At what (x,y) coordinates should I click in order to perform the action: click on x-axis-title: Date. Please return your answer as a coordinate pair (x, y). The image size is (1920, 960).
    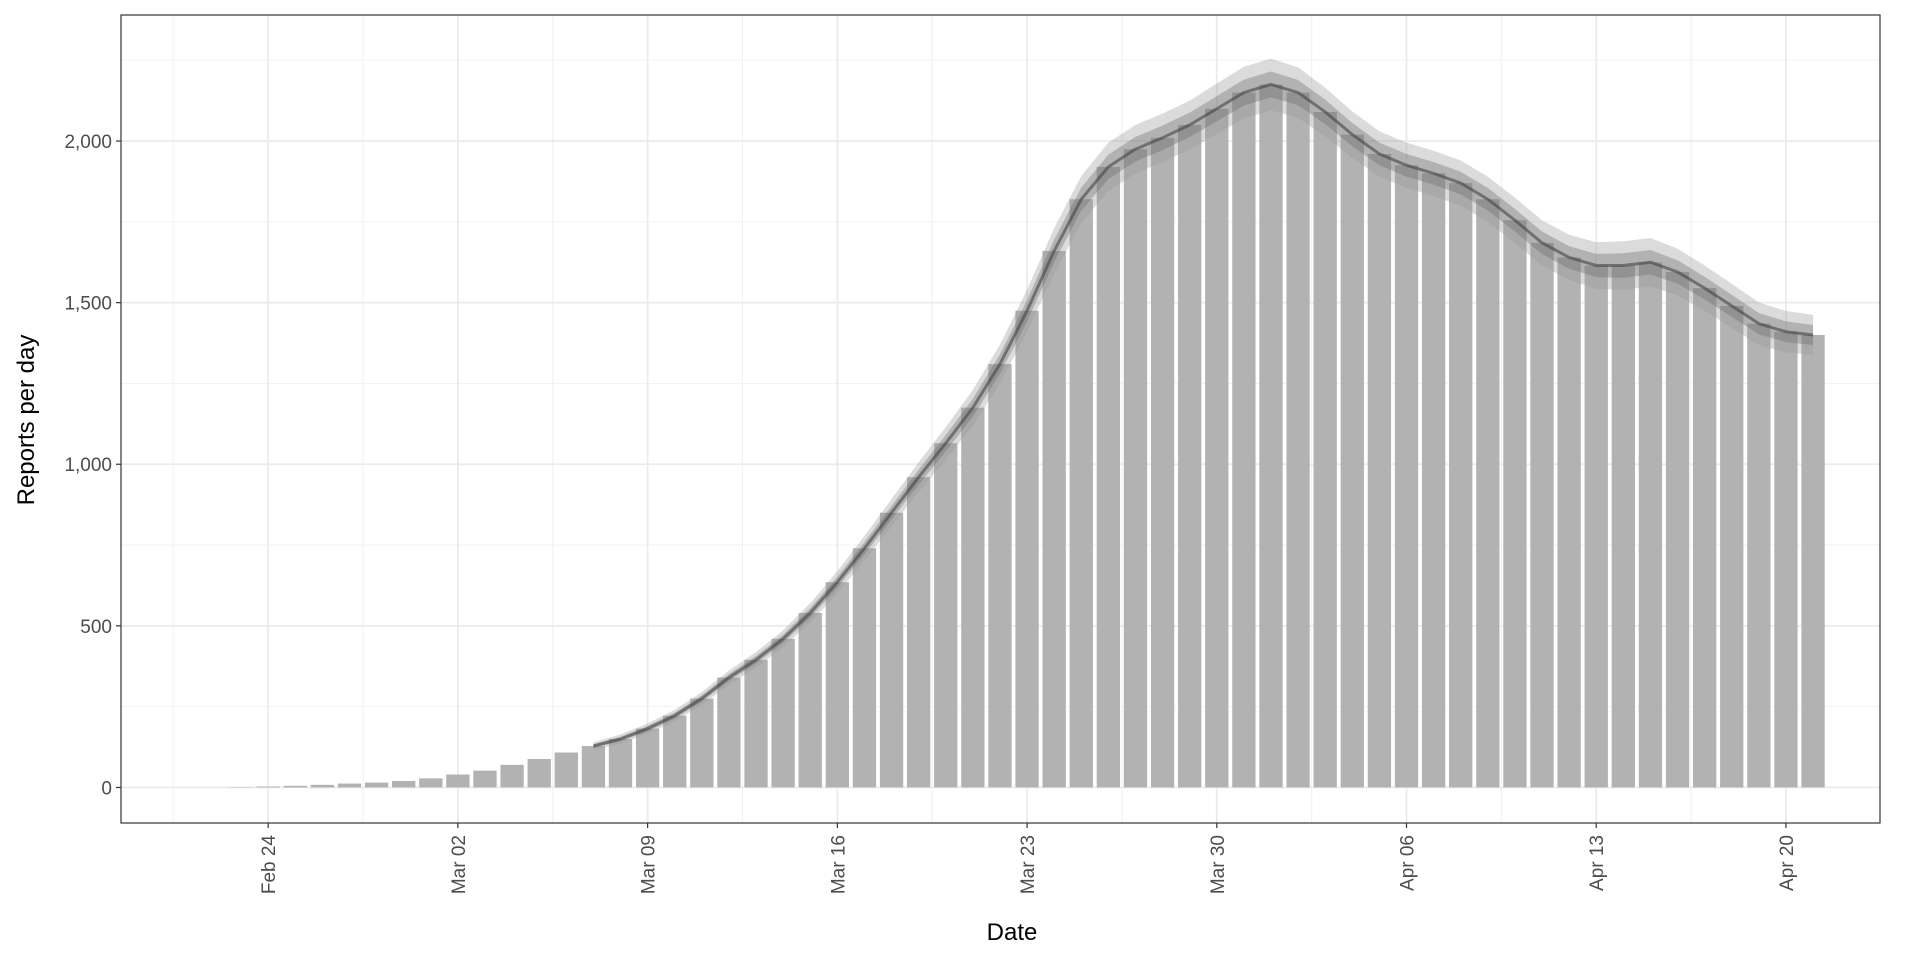
    Looking at the image, I should click on (1012, 932).